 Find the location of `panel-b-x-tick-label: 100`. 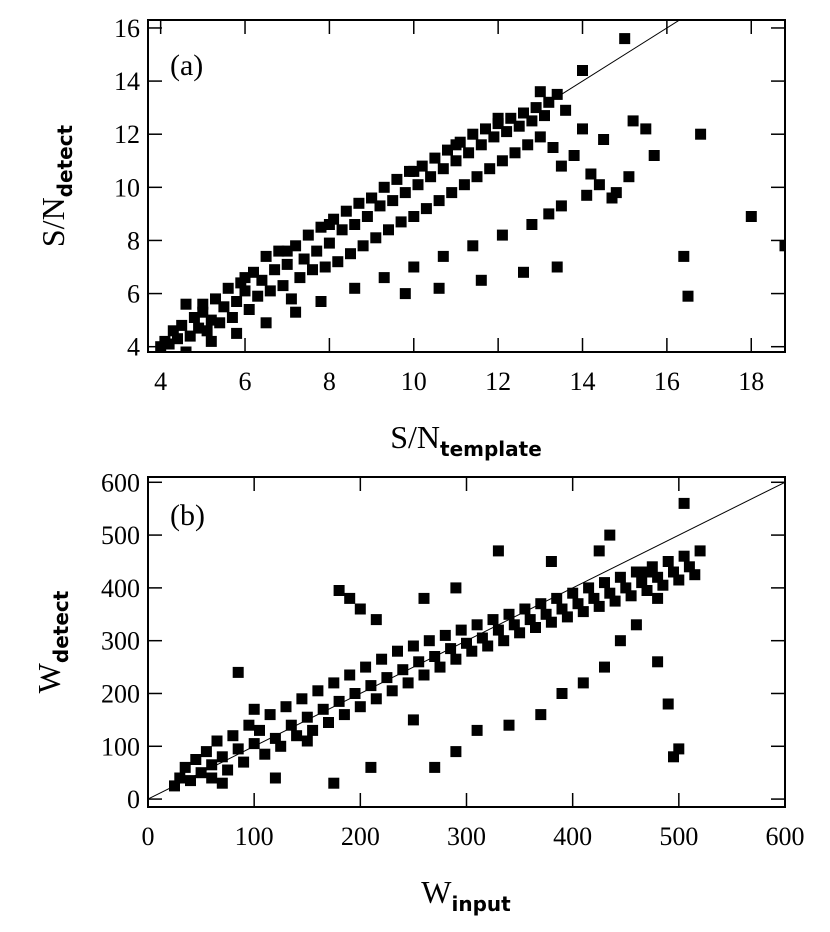

panel-b-x-tick-label: 100 is located at coordinates (254, 836).